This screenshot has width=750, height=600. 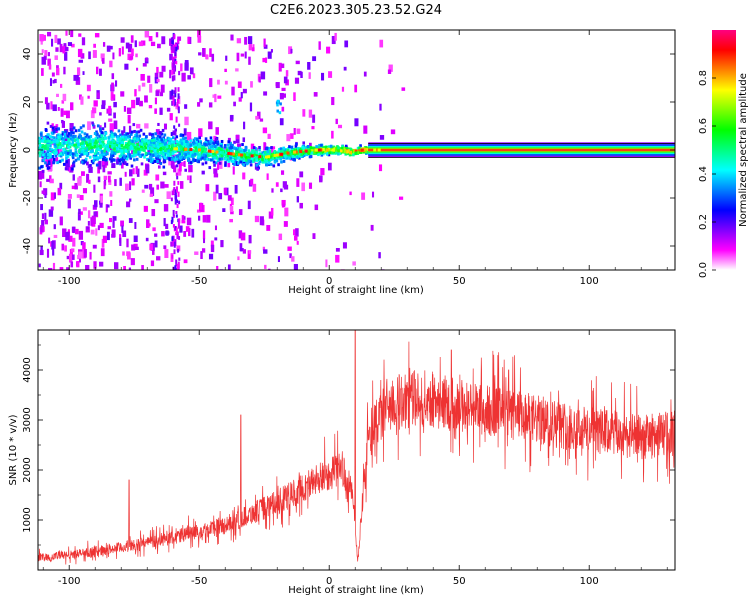 I want to click on snr-xtick-label: -100, so click(x=69, y=581).